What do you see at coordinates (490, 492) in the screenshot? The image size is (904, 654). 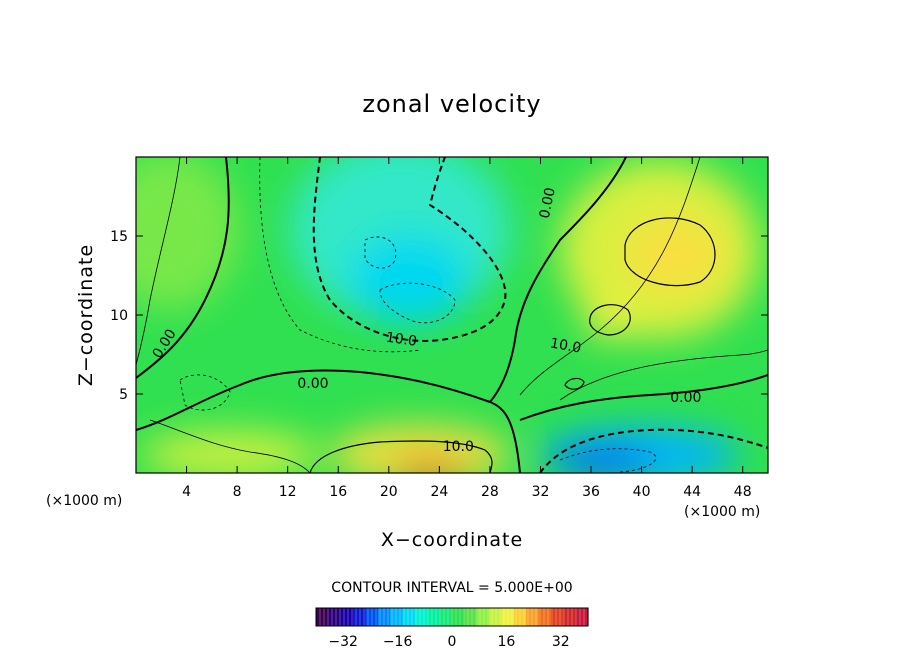 I see `x-tick-label: 28` at bounding box center [490, 492].